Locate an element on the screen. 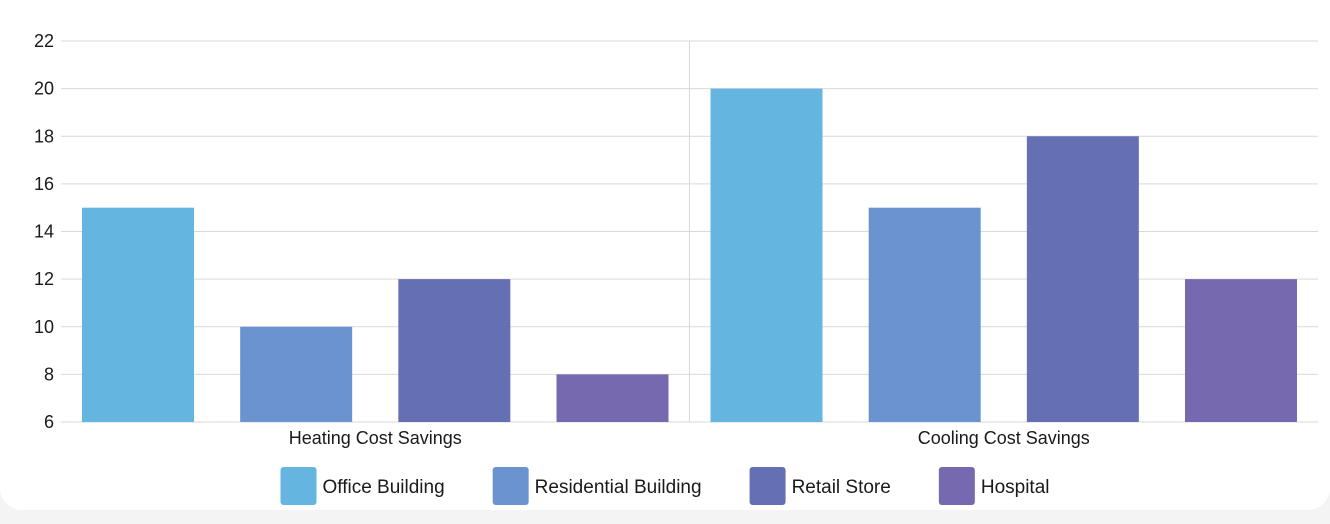 The width and height of the screenshot is (1330, 524). legend-label: Retail Store is located at coordinates (841, 487).